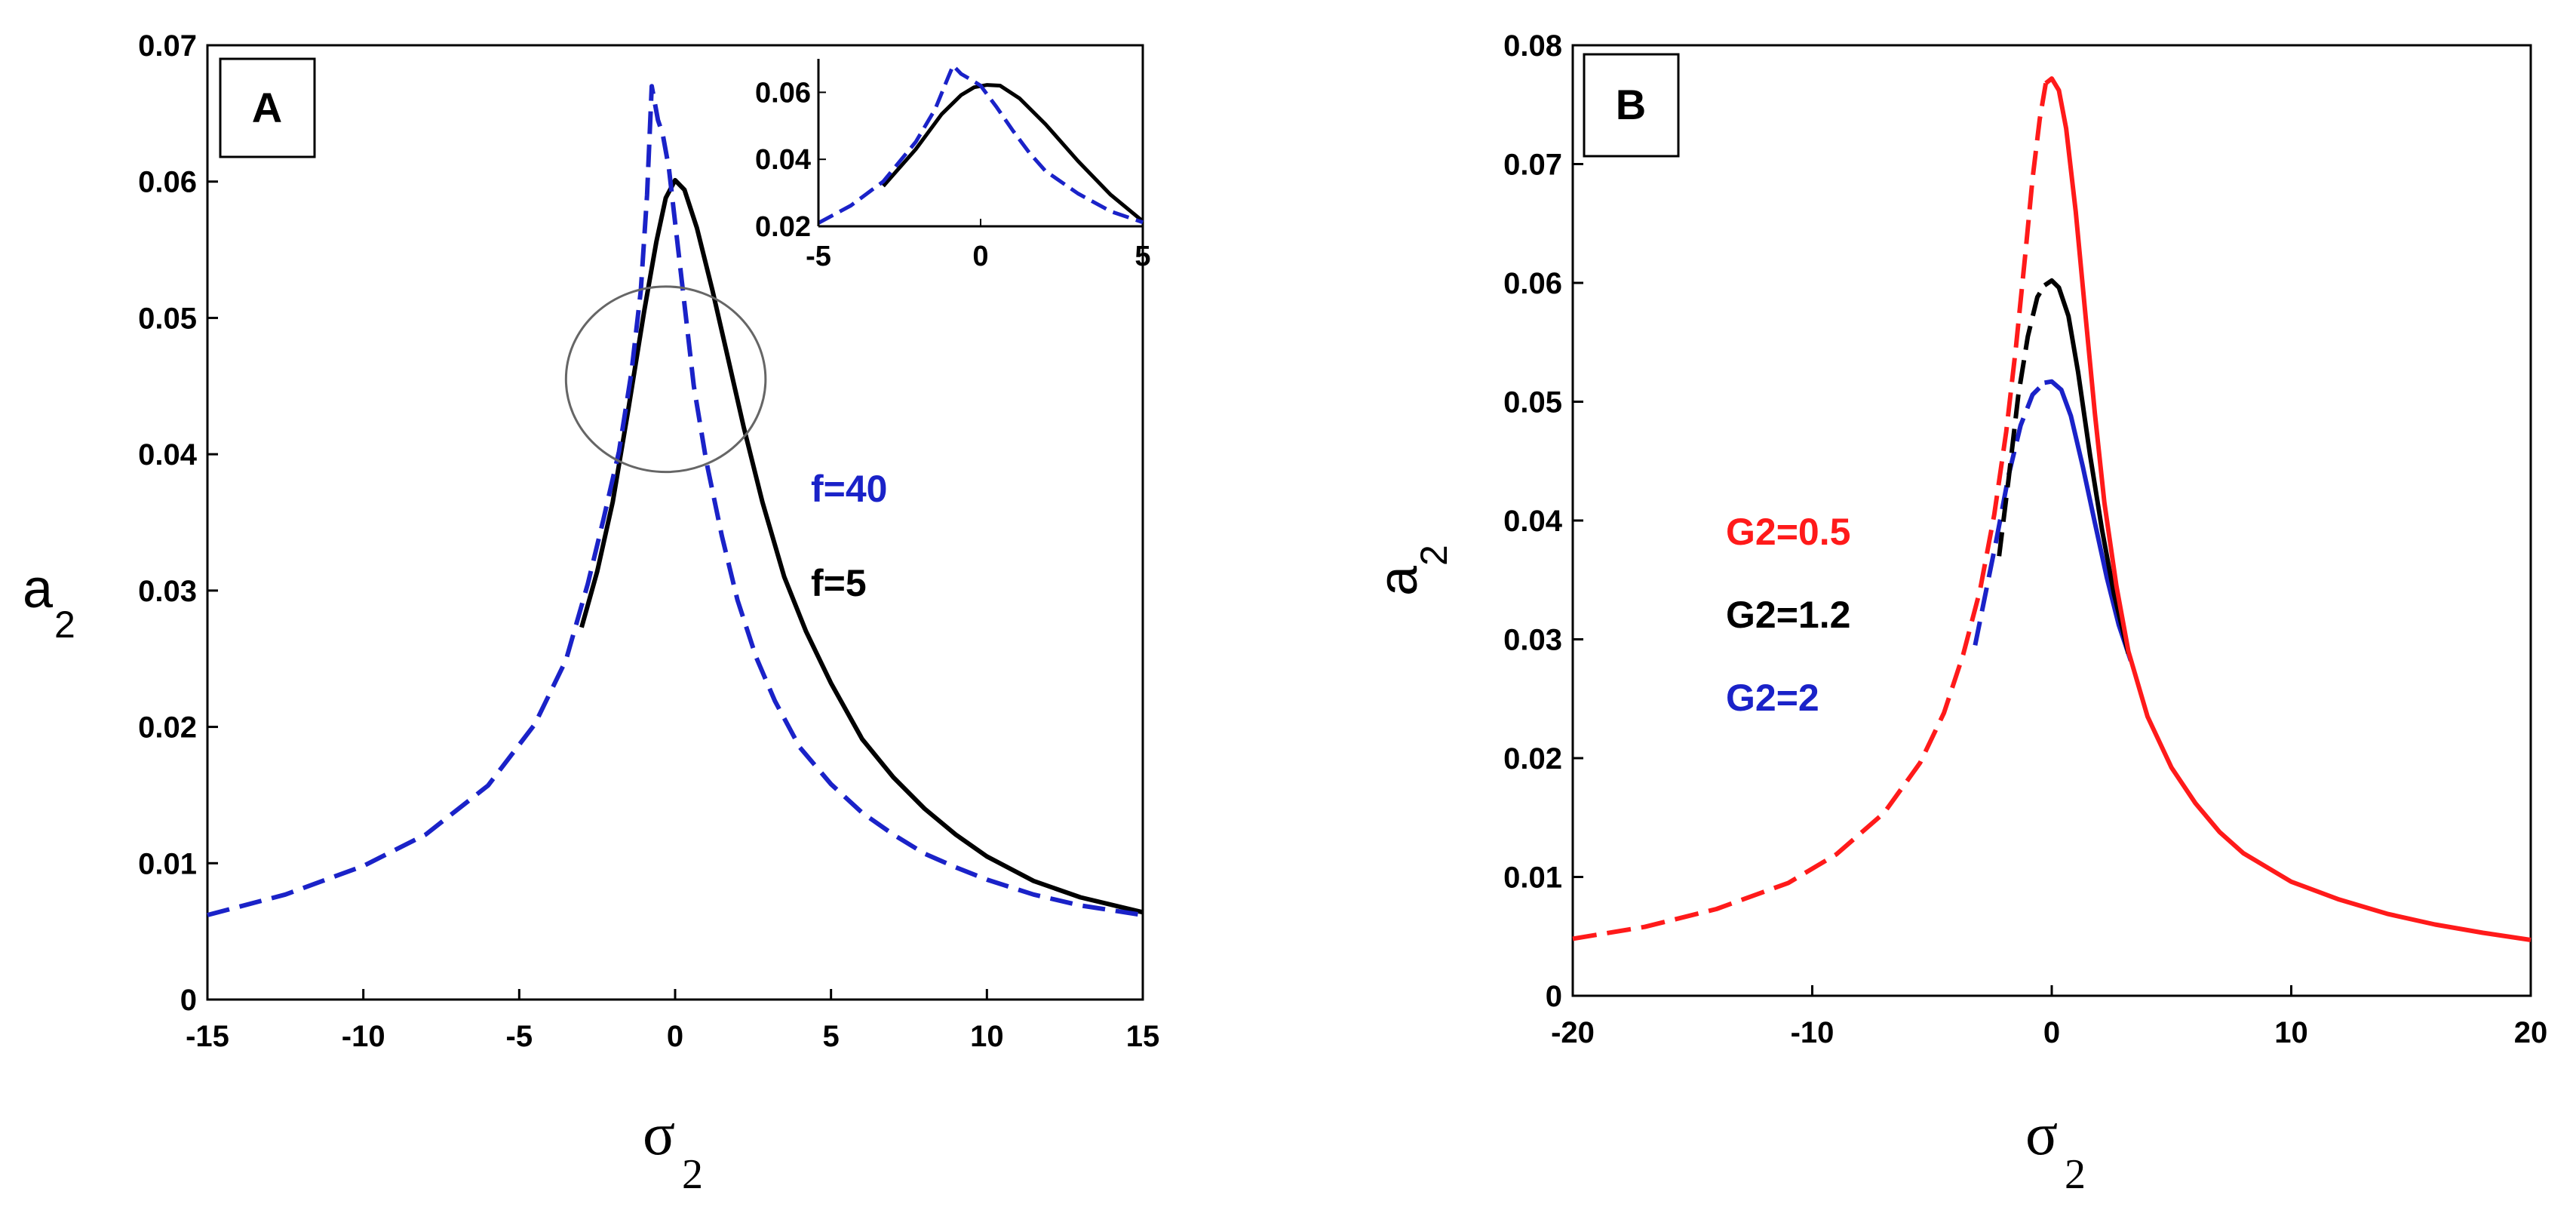  Describe the element at coordinates (167, 318) in the screenshot. I see `panel-a-ytick-label: 0.05` at that location.